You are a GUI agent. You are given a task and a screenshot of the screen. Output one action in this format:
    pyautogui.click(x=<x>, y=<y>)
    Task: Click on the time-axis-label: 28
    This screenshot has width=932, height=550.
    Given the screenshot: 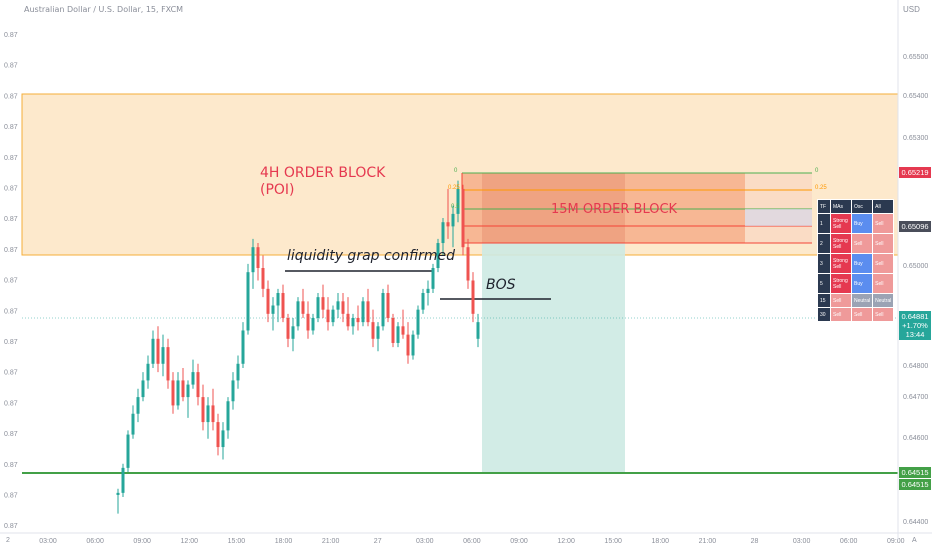 What is the action you would take?
    pyautogui.click(x=755, y=541)
    